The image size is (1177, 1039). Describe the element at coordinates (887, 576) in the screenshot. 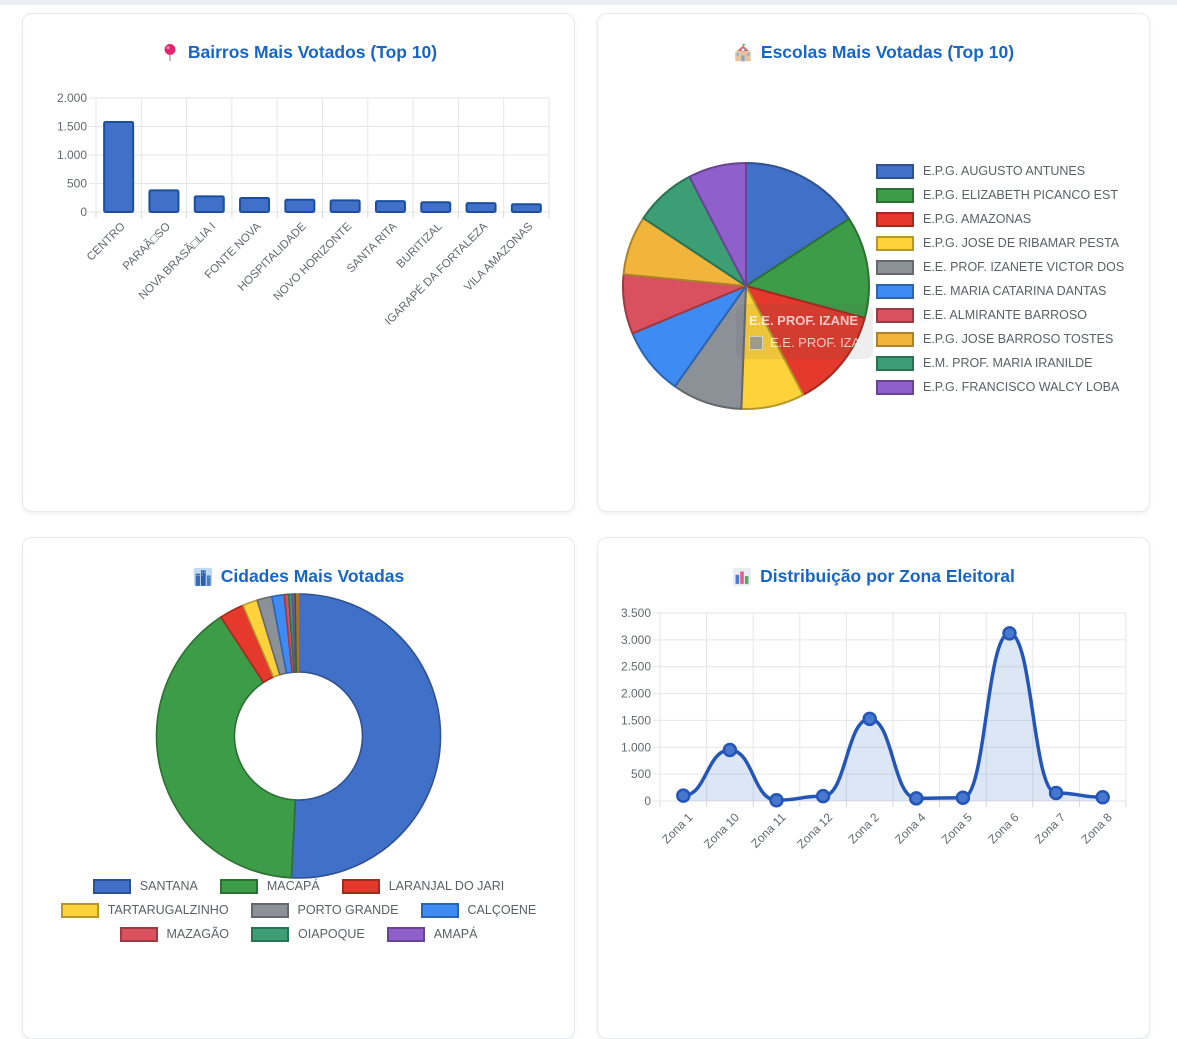

I see `zonas-title-text: Distribuição por Zona Eleitoral` at that location.